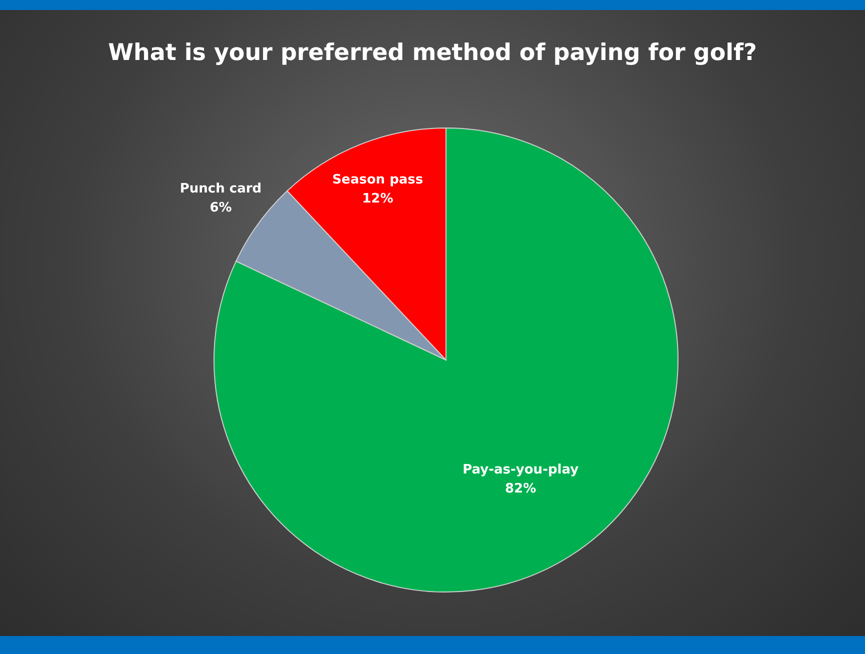  I want to click on slice-label: Season pass, so click(378, 180).